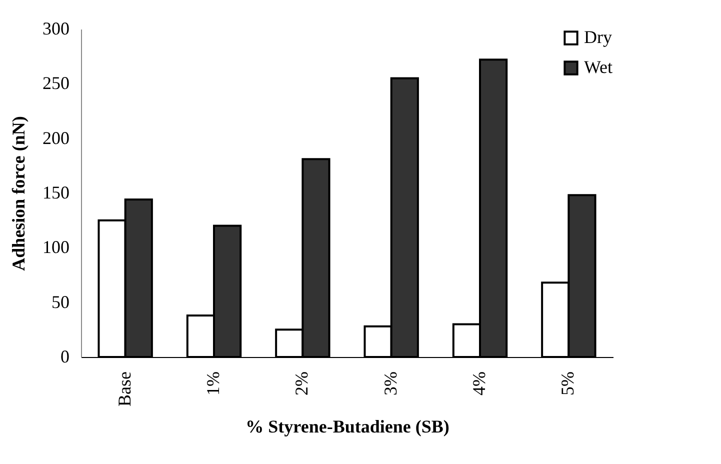 The width and height of the screenshot is (721, 464). Describe the element at coordinates (56, 247) in the screenshot. I see `y-tick-label: 100` at that location.